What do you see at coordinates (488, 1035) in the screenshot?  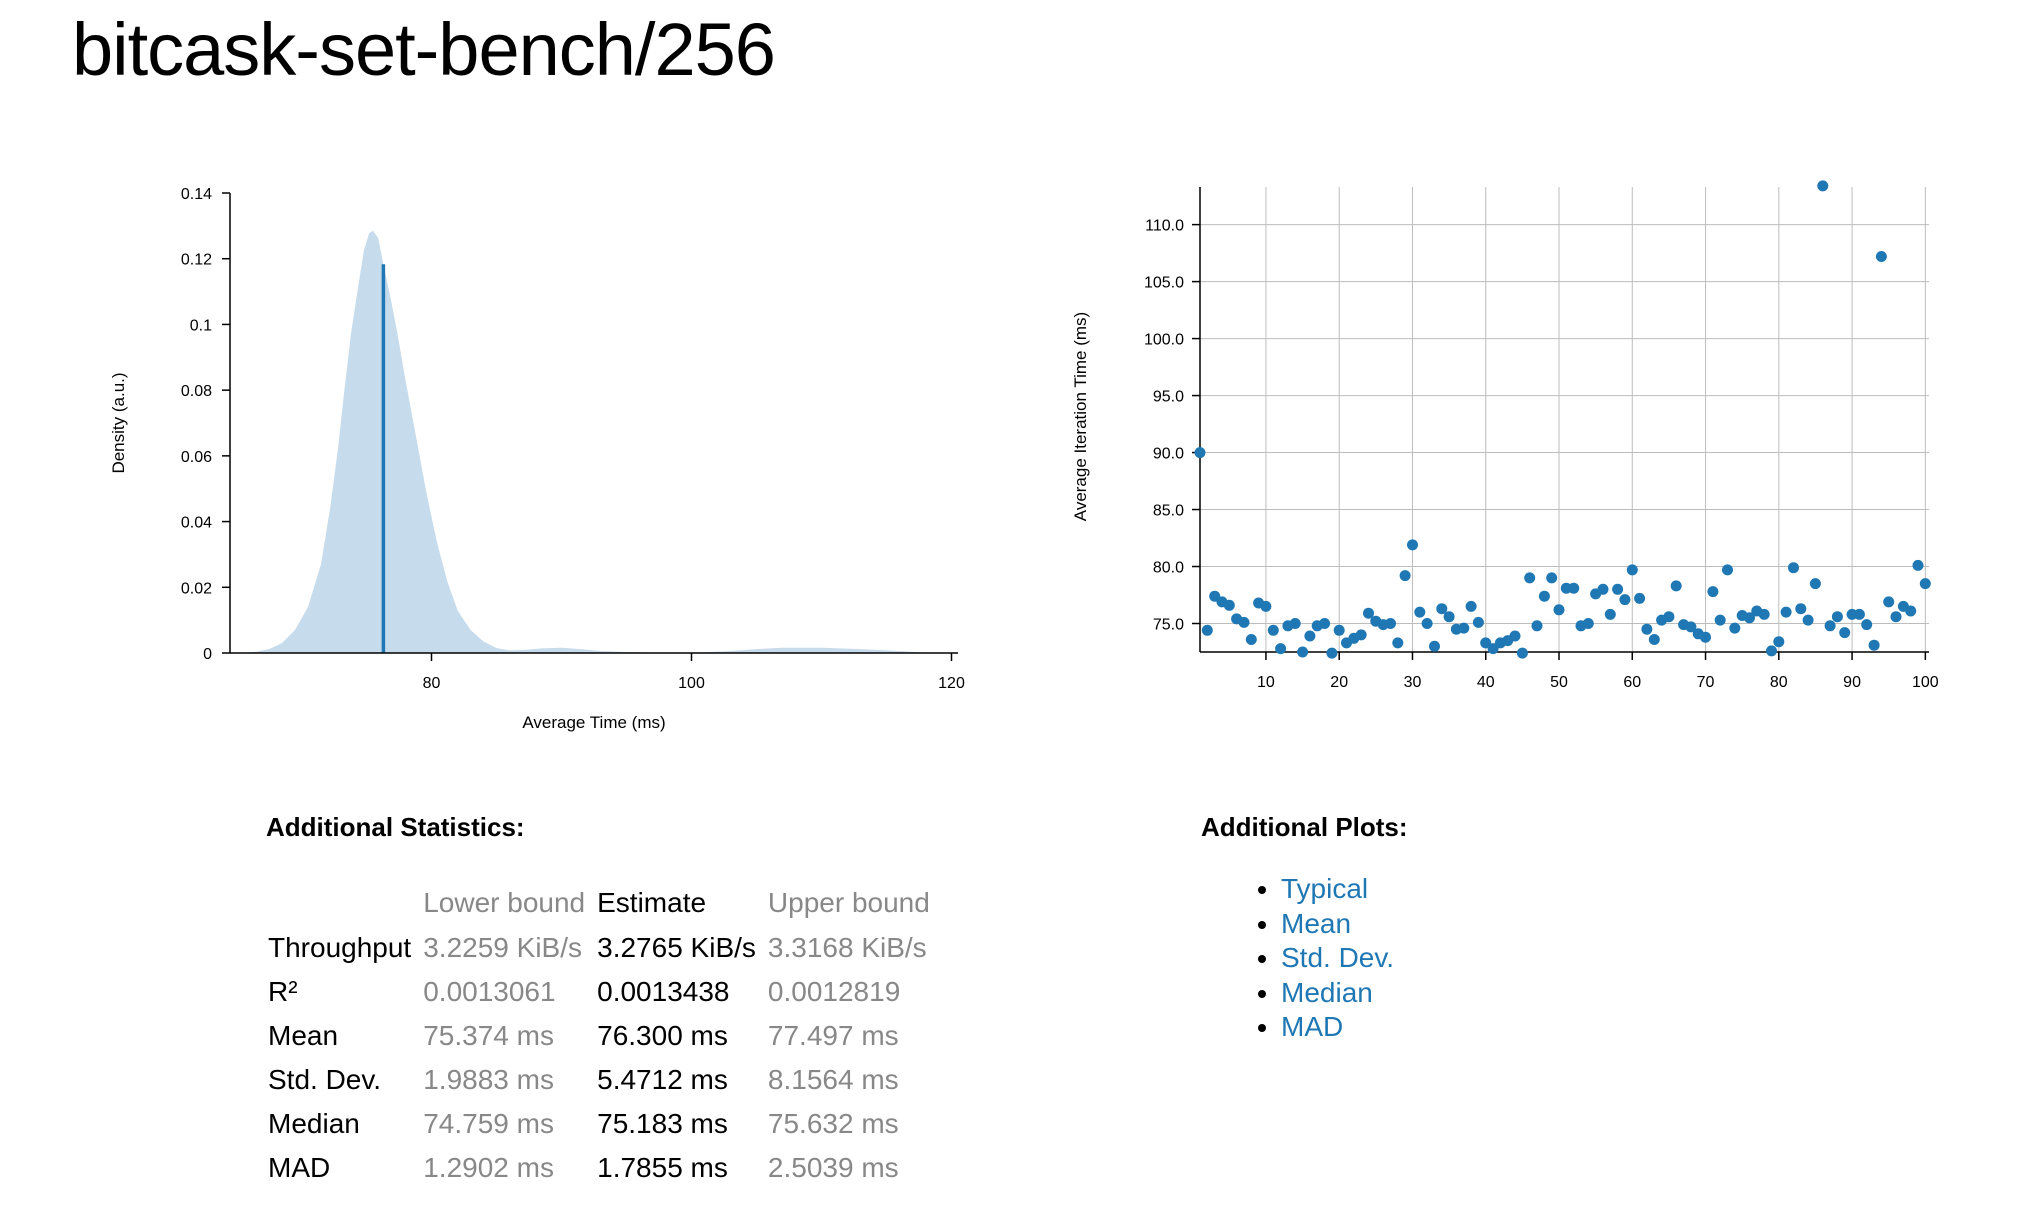 I see `stats-row-lower: 75.374 ms` at bounding box center [488, 1035].